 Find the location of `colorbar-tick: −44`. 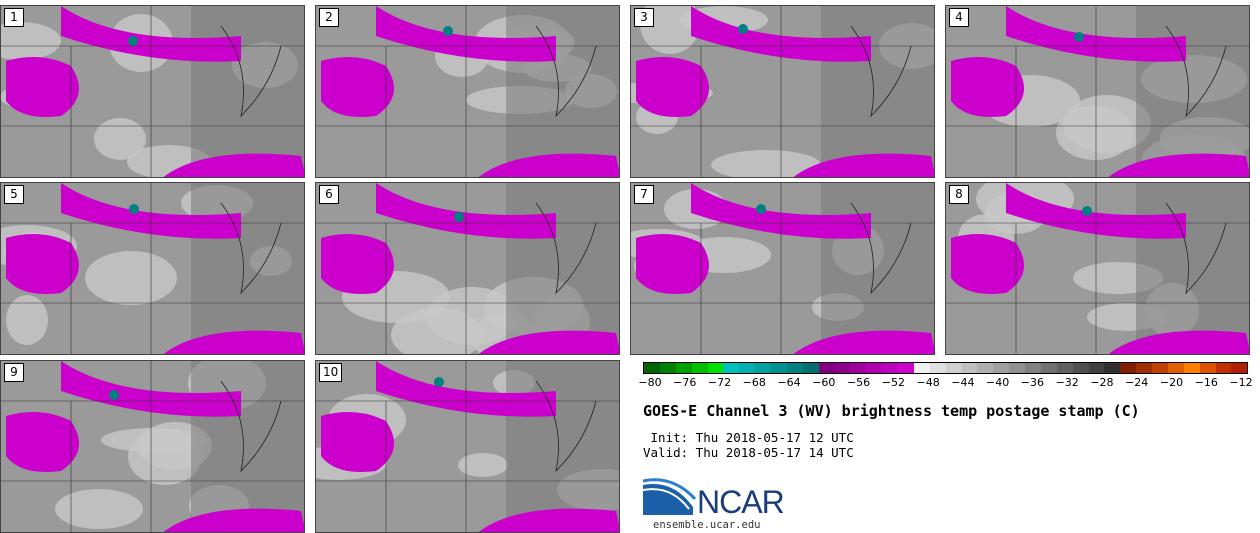

colorbar-tick: −44 is located at coordinates (963, 382).